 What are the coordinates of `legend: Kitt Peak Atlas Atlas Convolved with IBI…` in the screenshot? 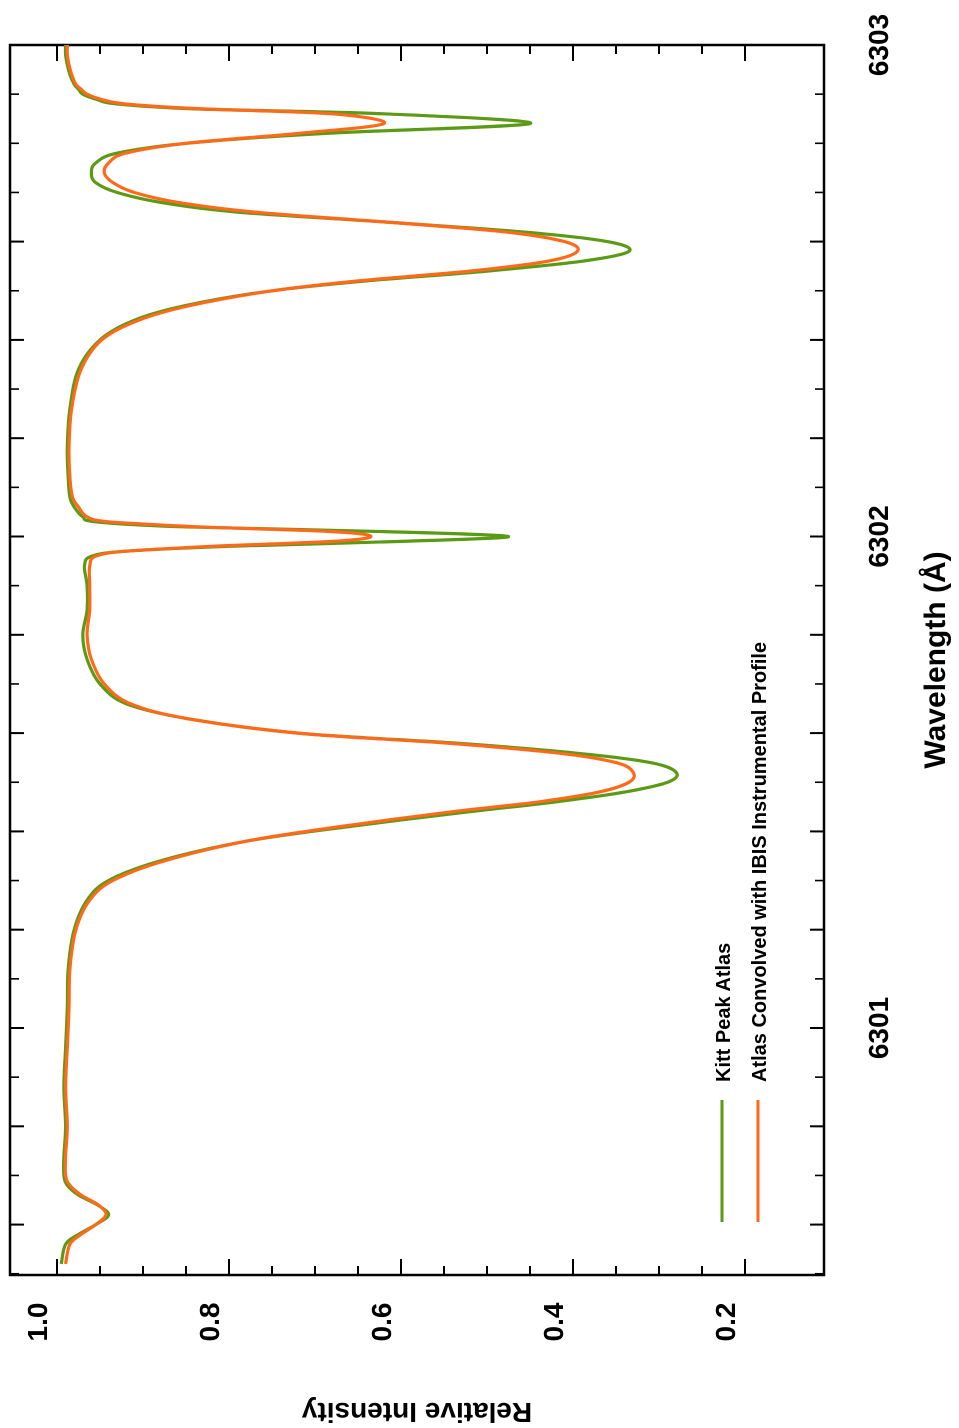 It's located at (742, 932).